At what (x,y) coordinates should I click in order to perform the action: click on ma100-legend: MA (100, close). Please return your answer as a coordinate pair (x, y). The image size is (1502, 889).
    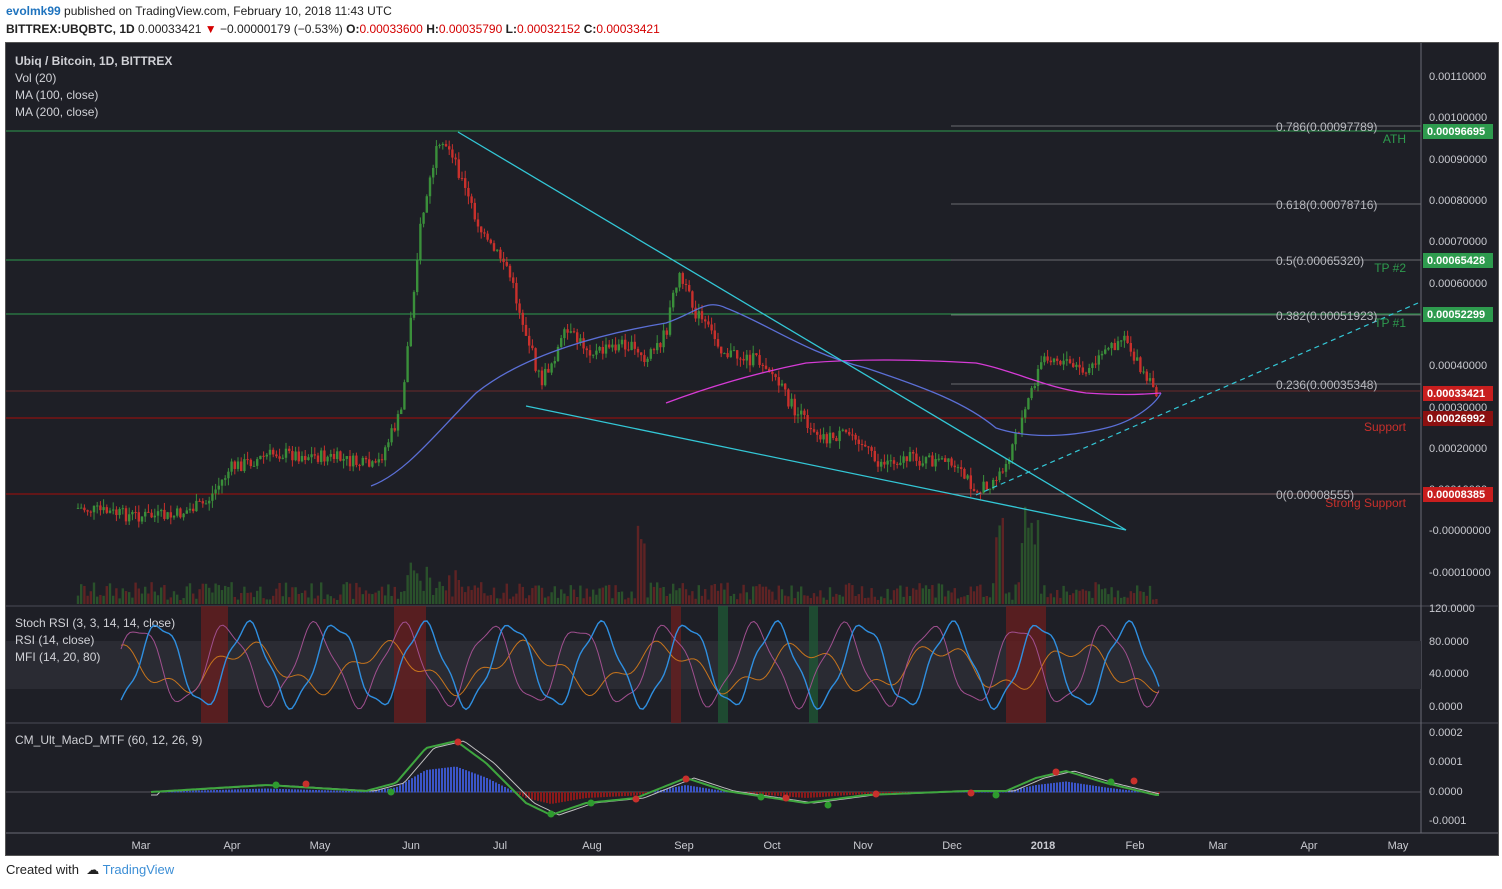
    Looking at the image, I should click on (56, 95).